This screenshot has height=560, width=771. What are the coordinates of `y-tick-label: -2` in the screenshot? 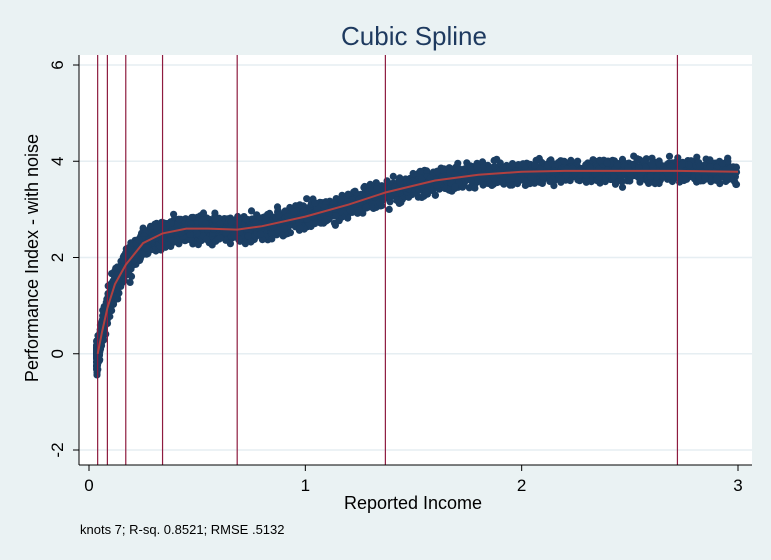 It's located at (57, 449).